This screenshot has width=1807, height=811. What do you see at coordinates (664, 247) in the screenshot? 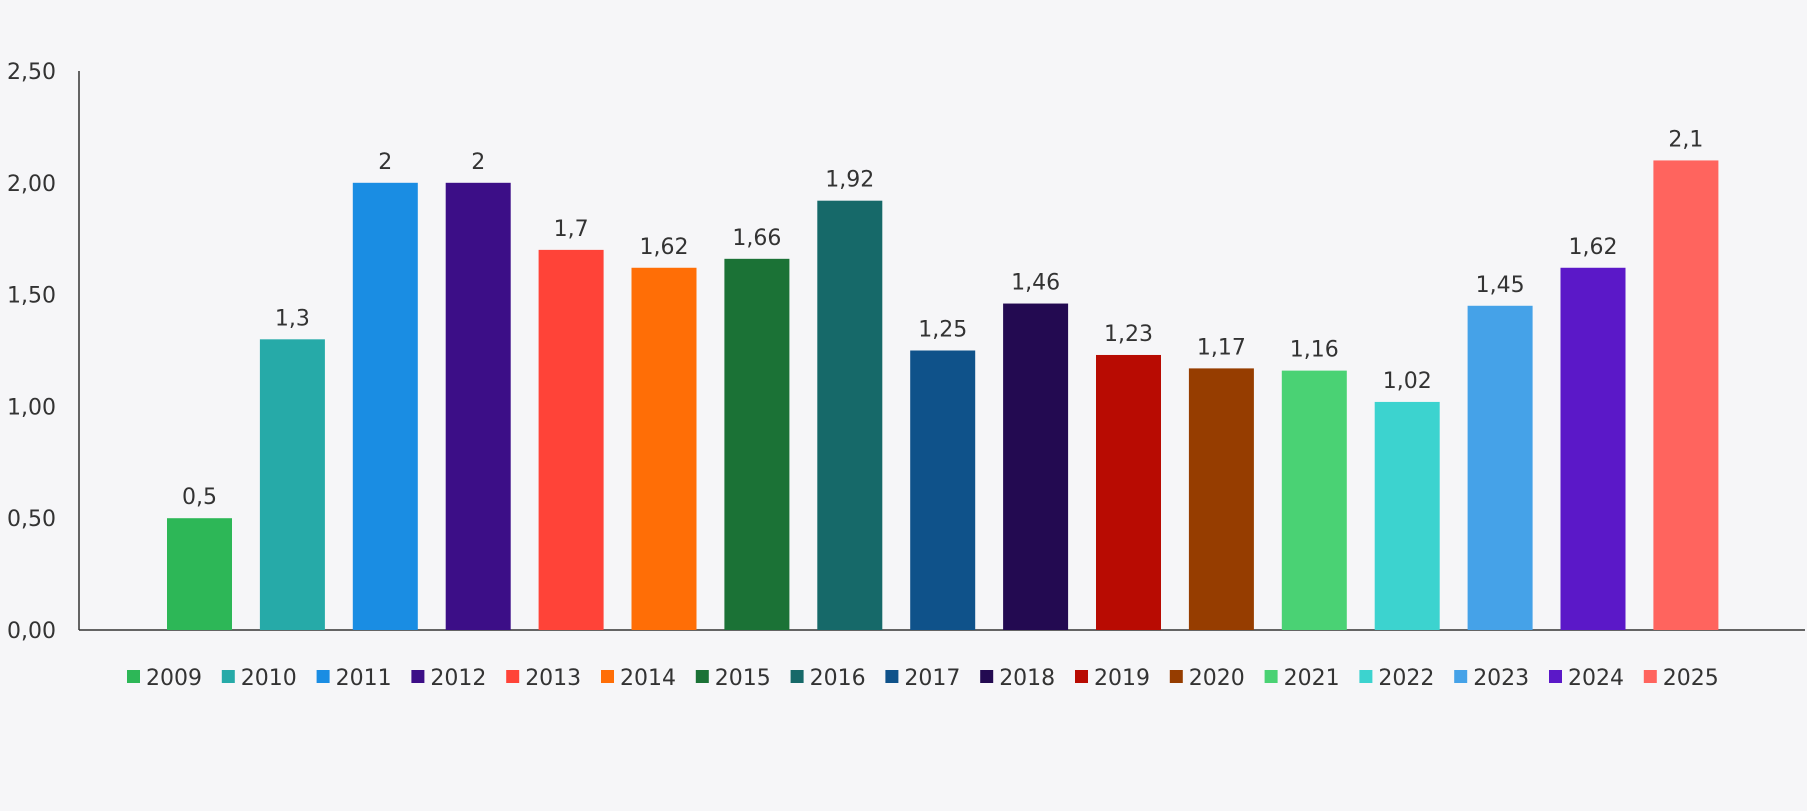
I see `data-label-2014: 1,62` at bounding box center [664, 247].